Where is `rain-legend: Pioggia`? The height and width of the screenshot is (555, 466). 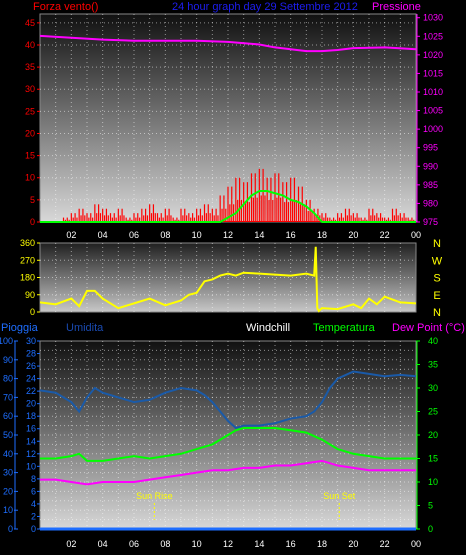 rain-legend: Pioggia is located at coordinates (20, 328).